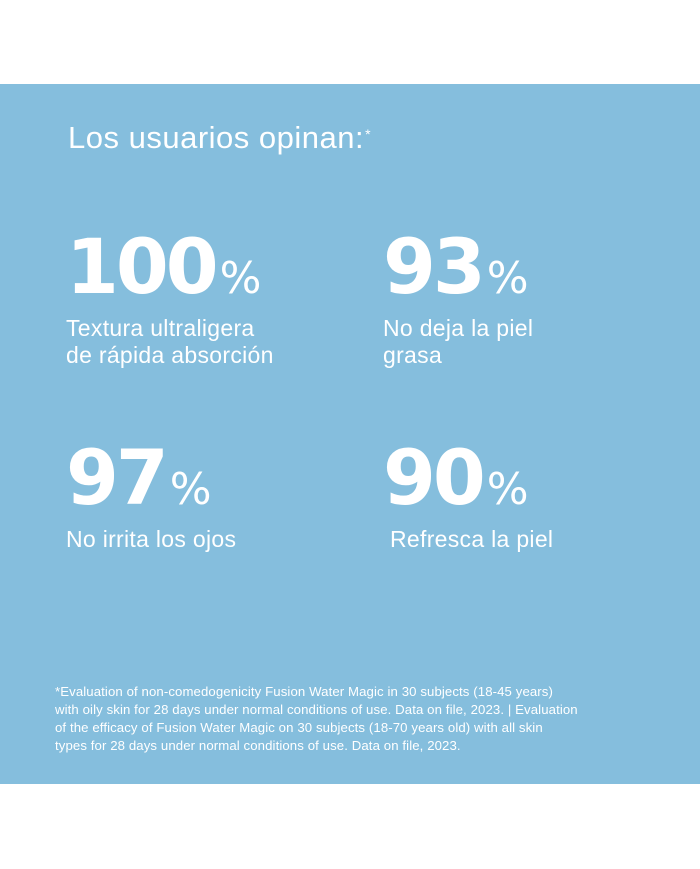 The height and width of the screenshot is (869, 700). What do you see at coordinates (413, 355) in the screenshot?
I see `stat-description-line: grasa` at bounding box center [413, 355].